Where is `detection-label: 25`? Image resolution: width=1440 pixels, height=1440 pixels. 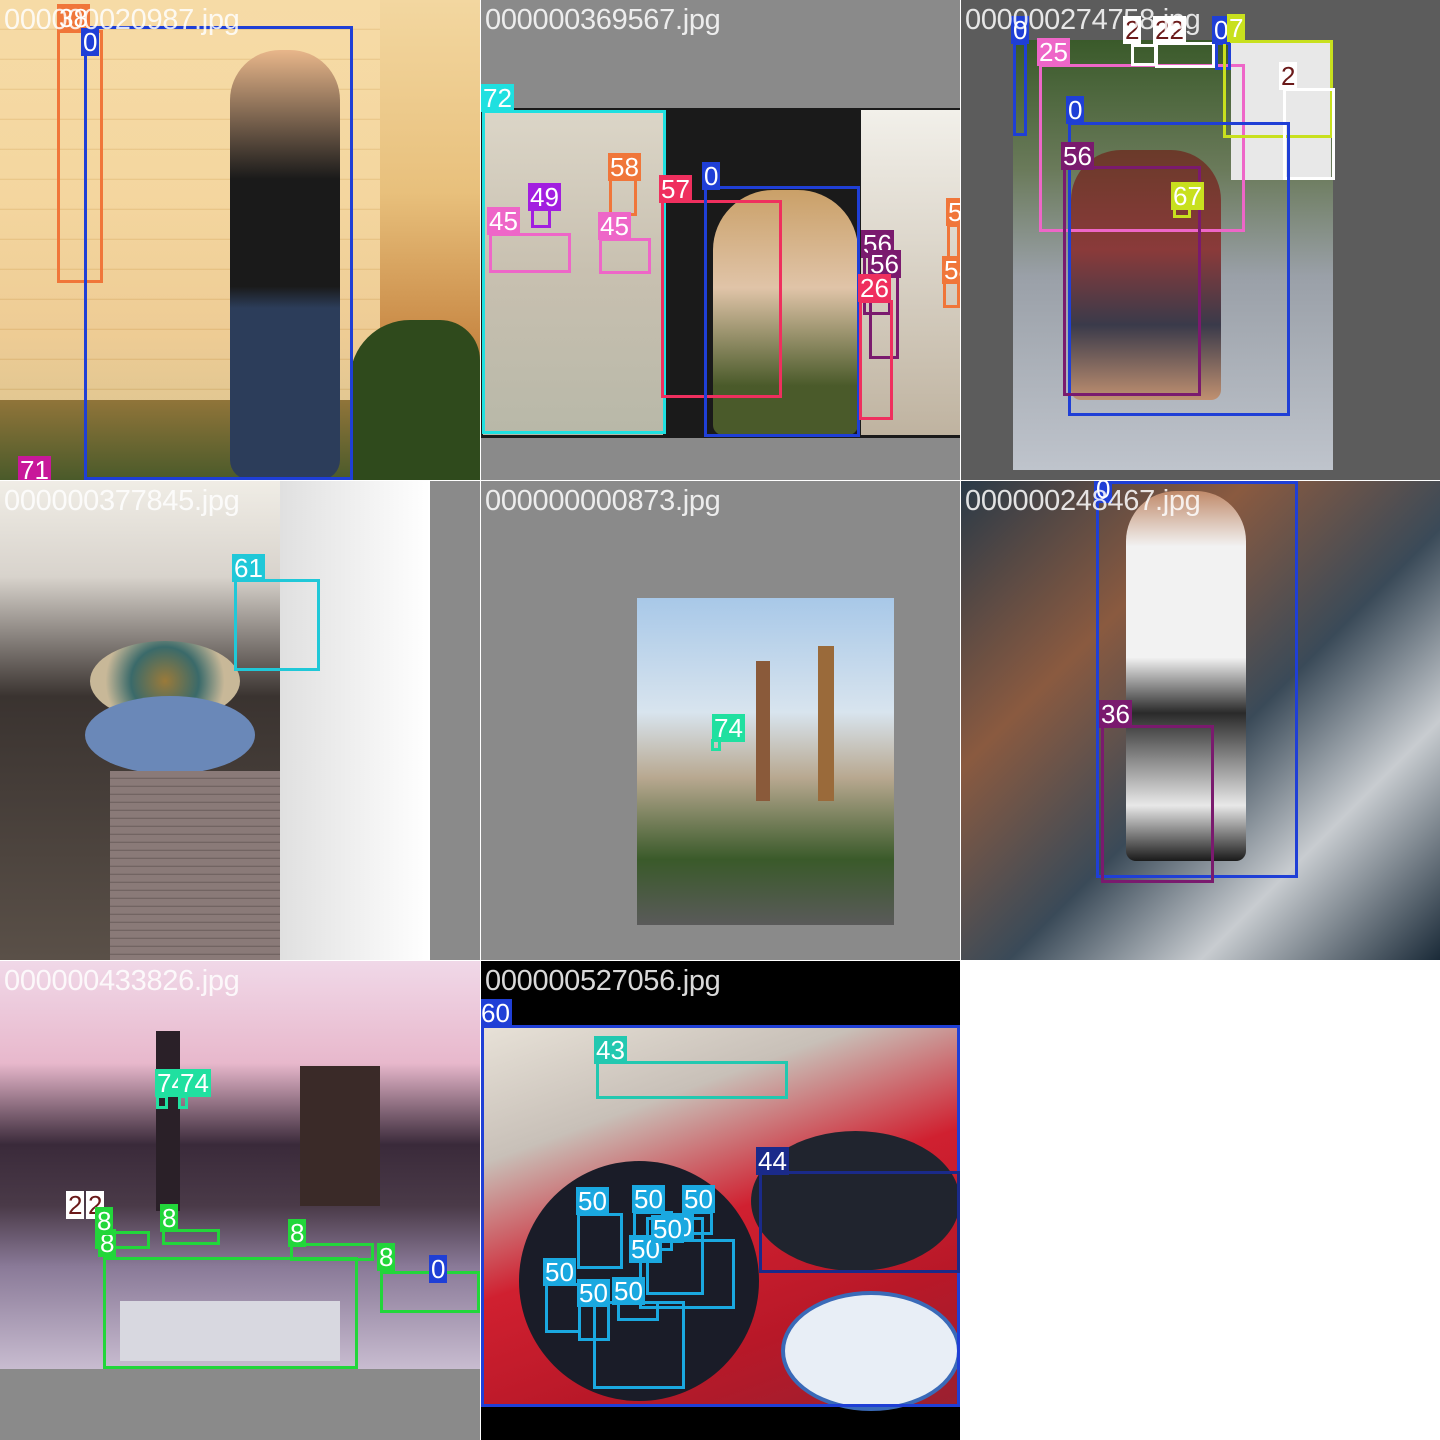
detection-label: 25 is located at coordinates (1053, 52).